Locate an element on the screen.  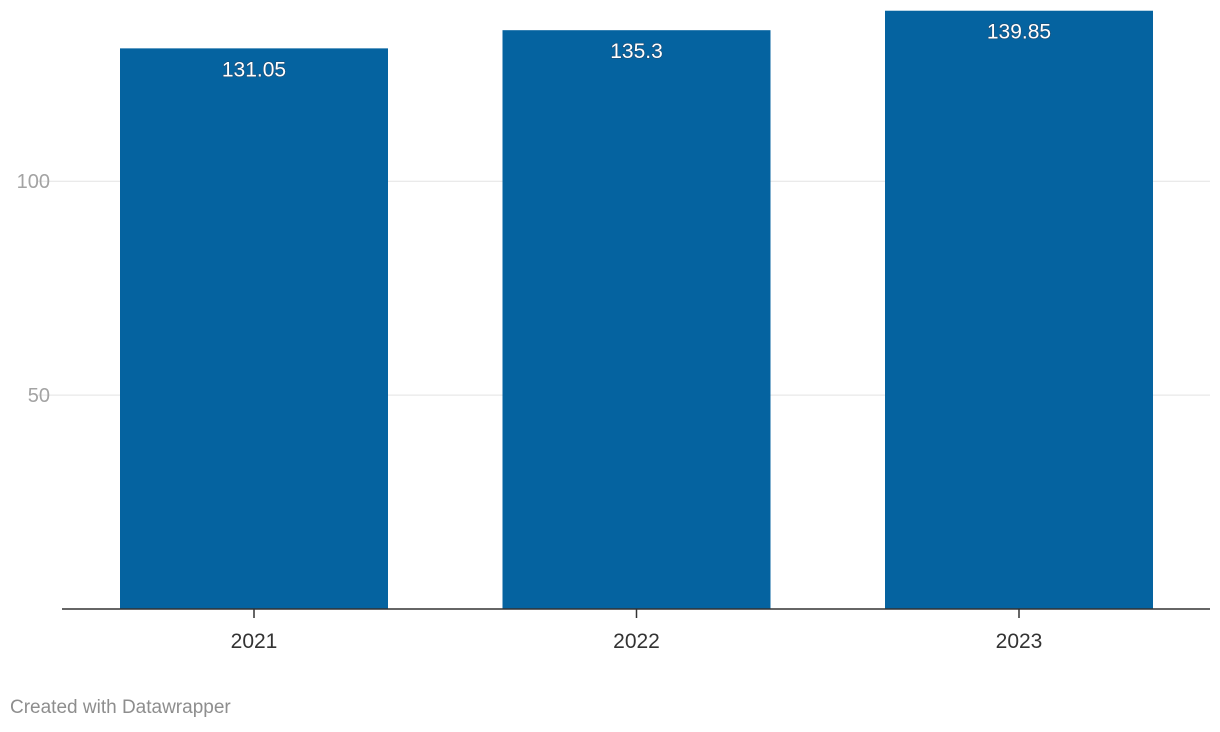
value-label-2023: 139.85 is located at coordinates (1019, 32).